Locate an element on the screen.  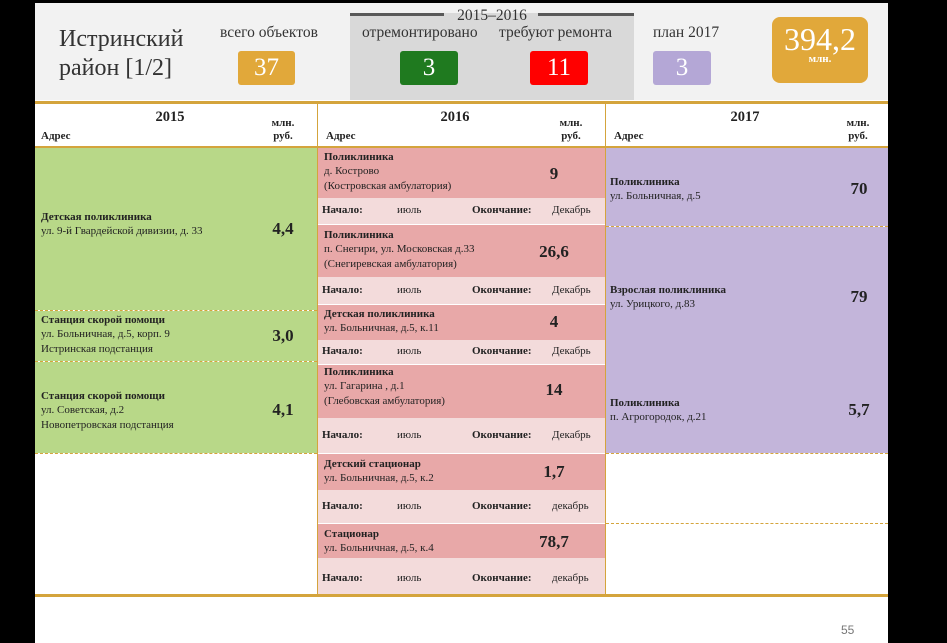
district-title: Истринский район [1/2] is located at coordinates (121, 54).